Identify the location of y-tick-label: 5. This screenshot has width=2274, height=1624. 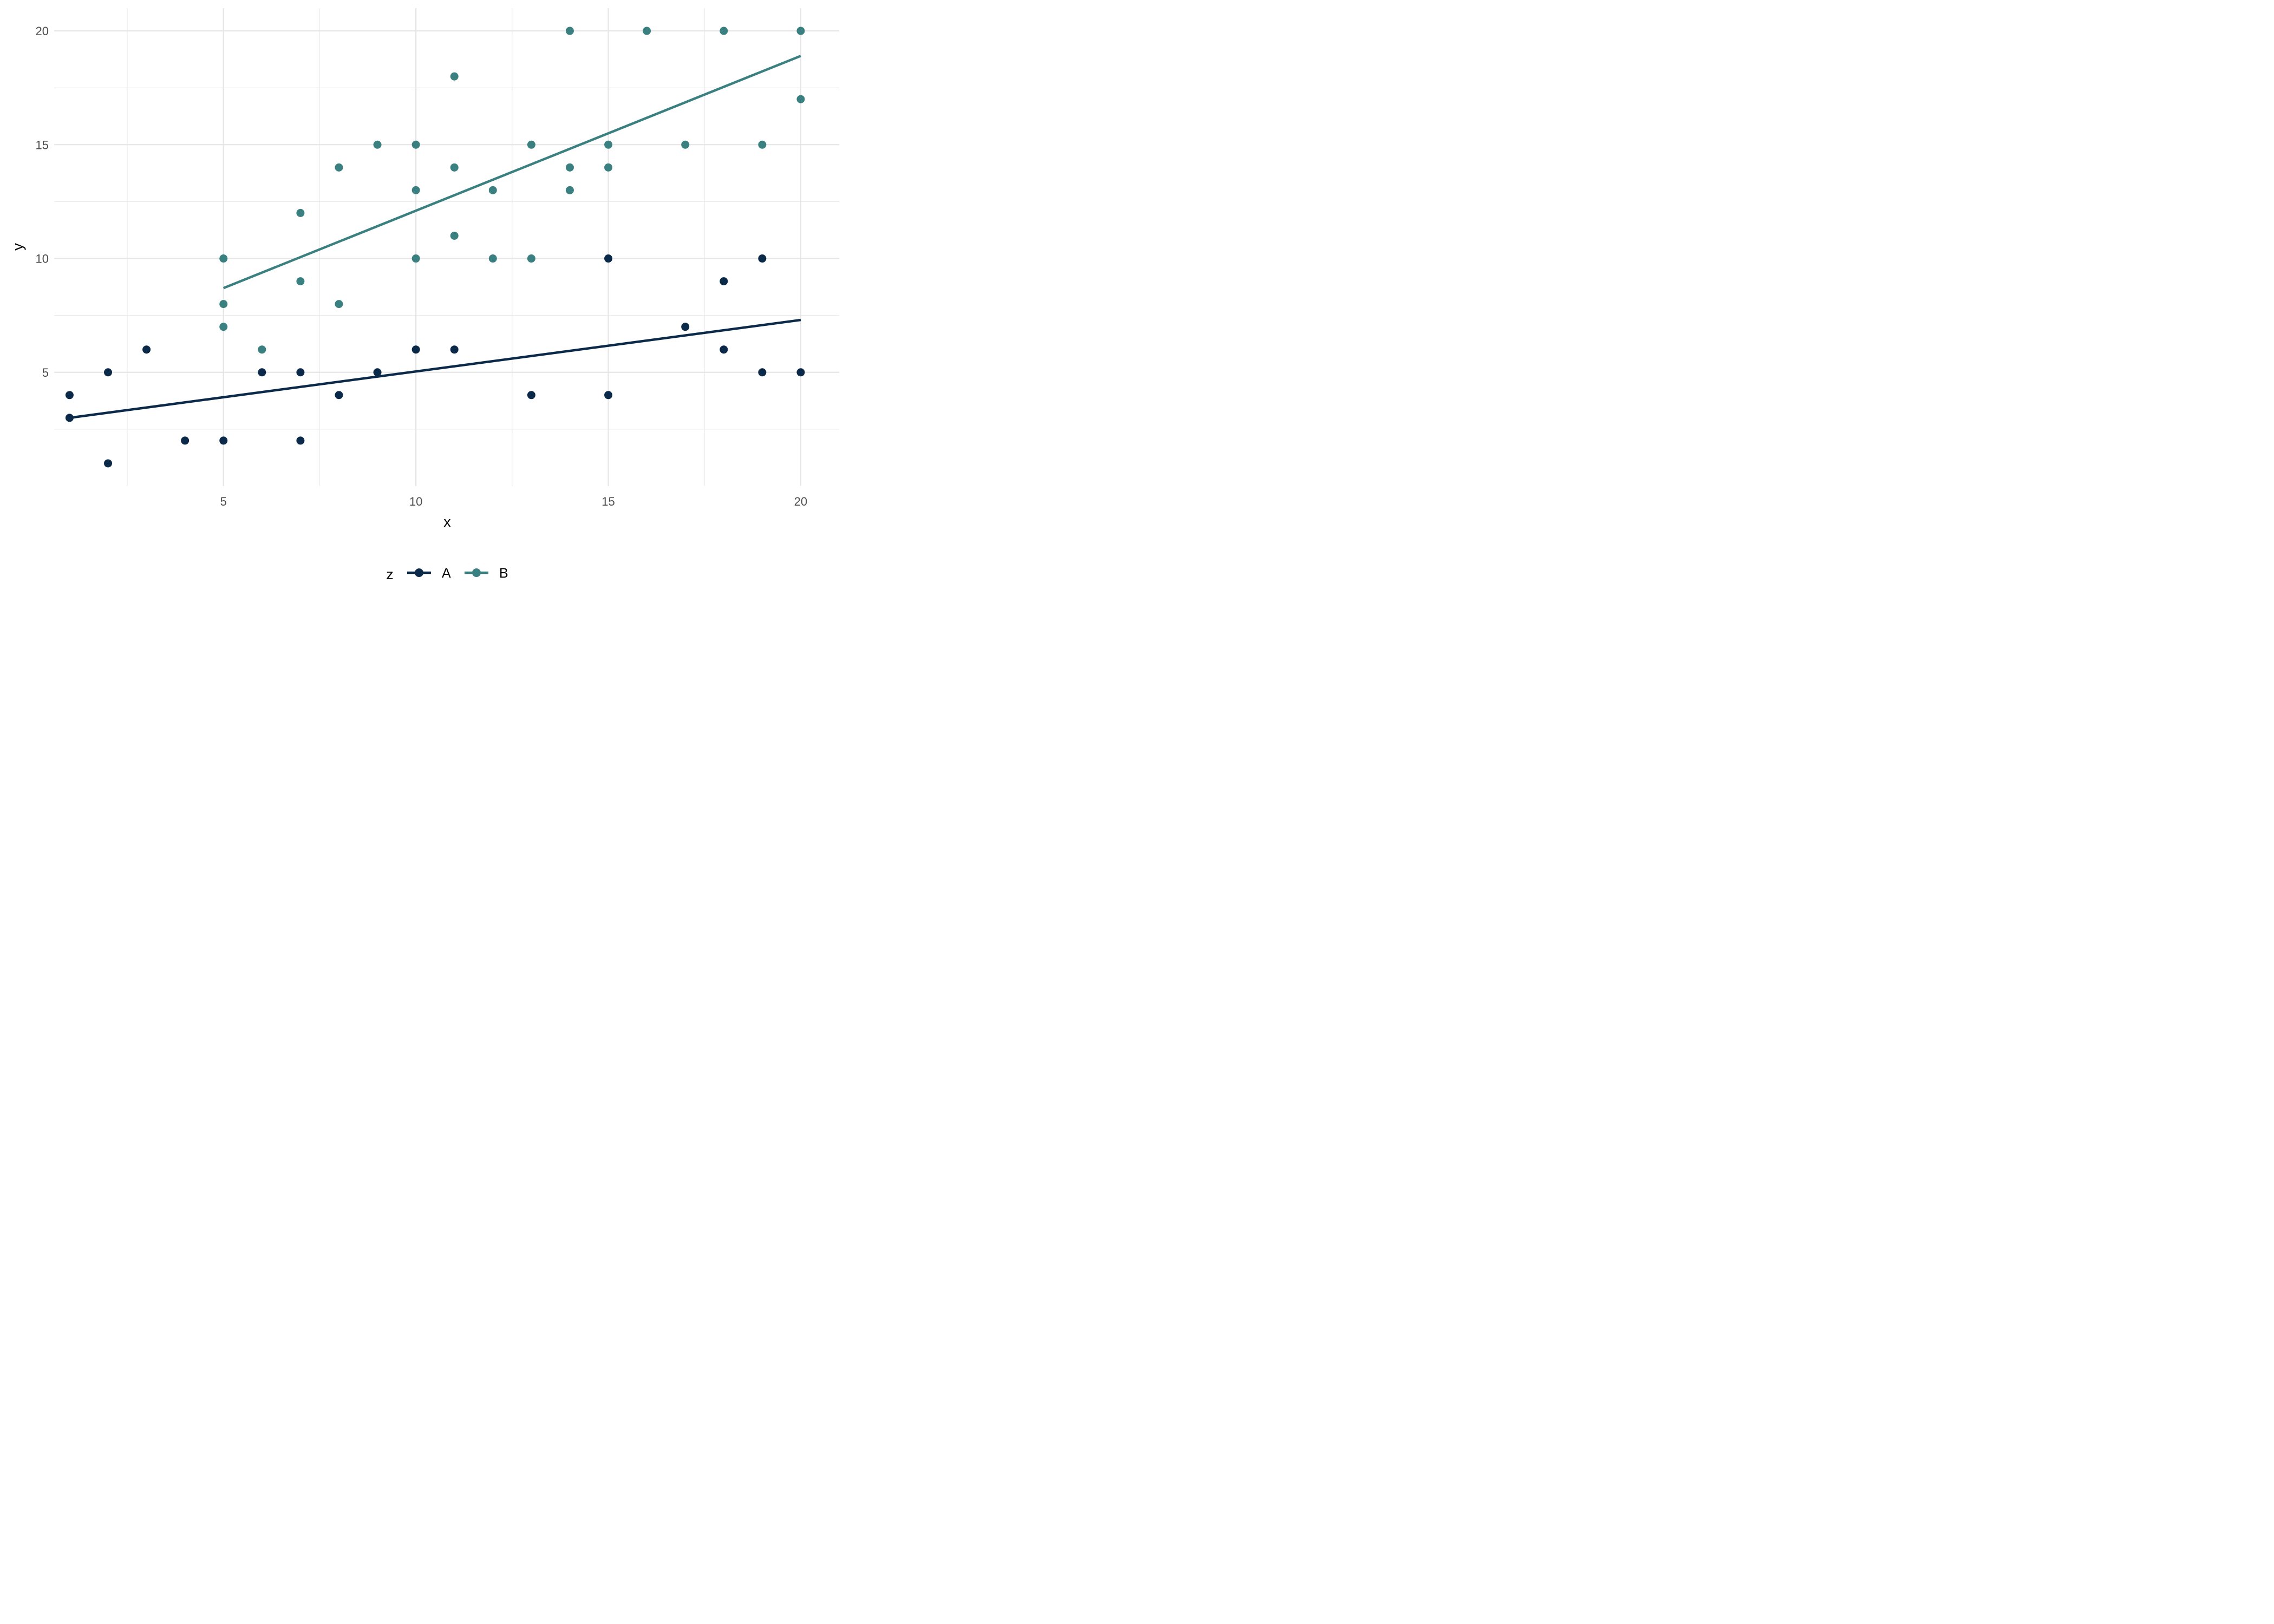
(46, 372).